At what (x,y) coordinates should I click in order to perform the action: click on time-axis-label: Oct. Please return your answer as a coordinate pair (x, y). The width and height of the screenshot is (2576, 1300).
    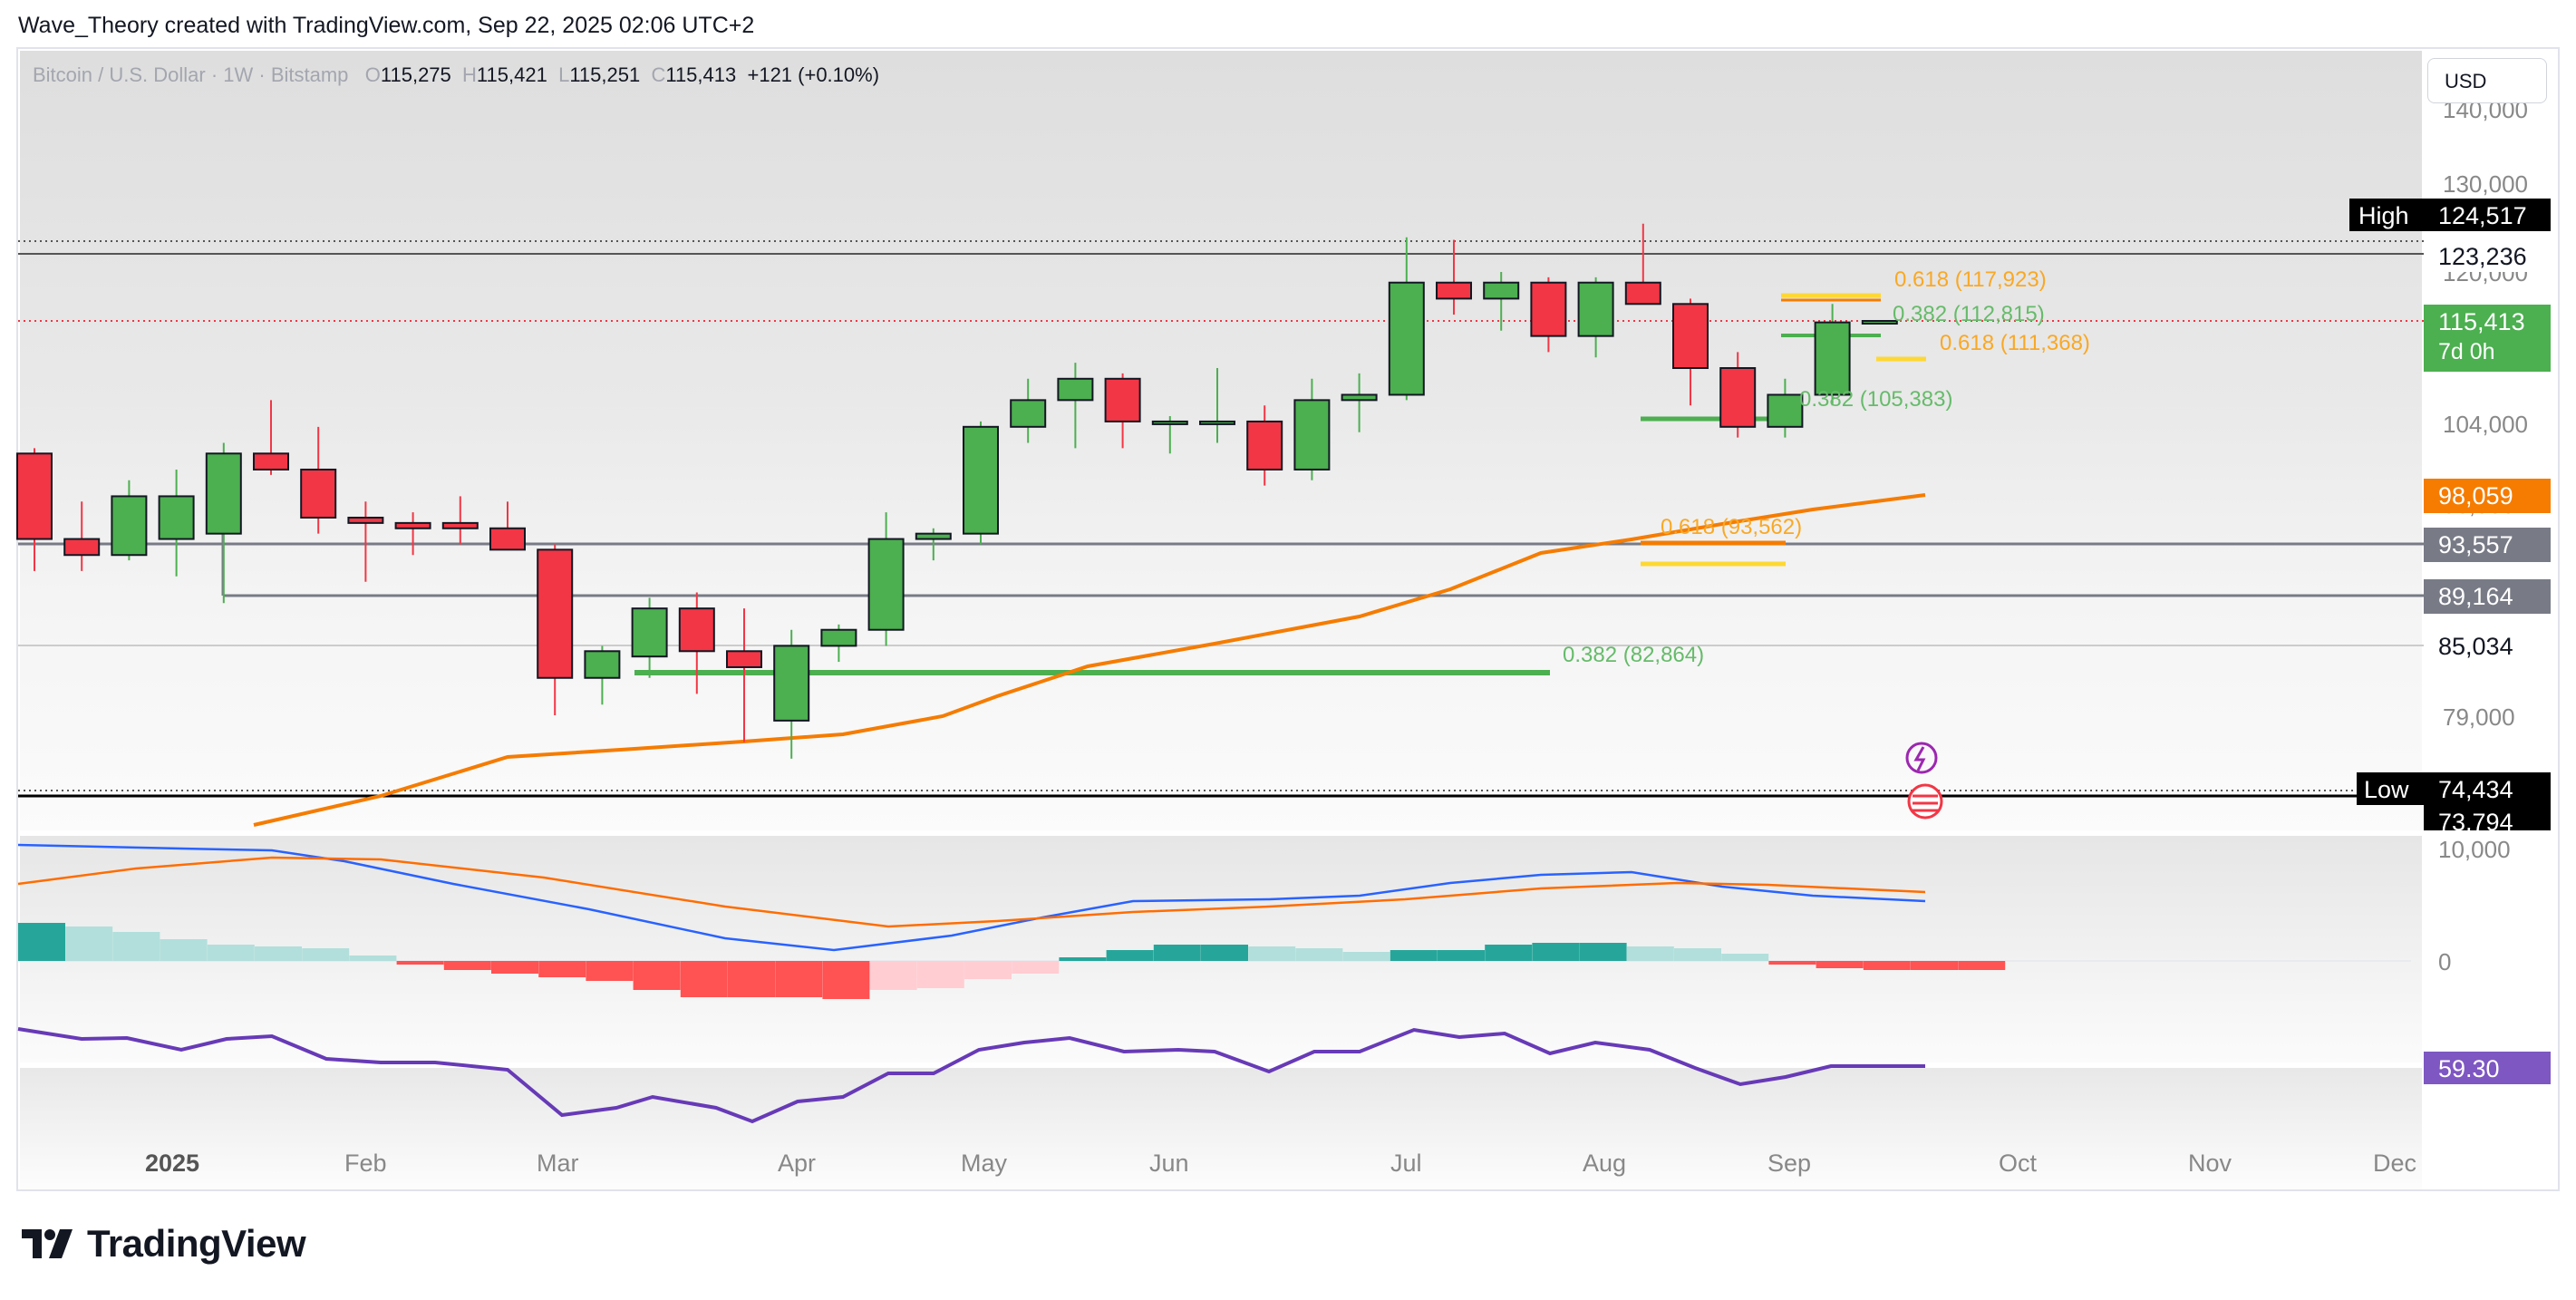
    Looking at the image, I should click on (2018, 1163).